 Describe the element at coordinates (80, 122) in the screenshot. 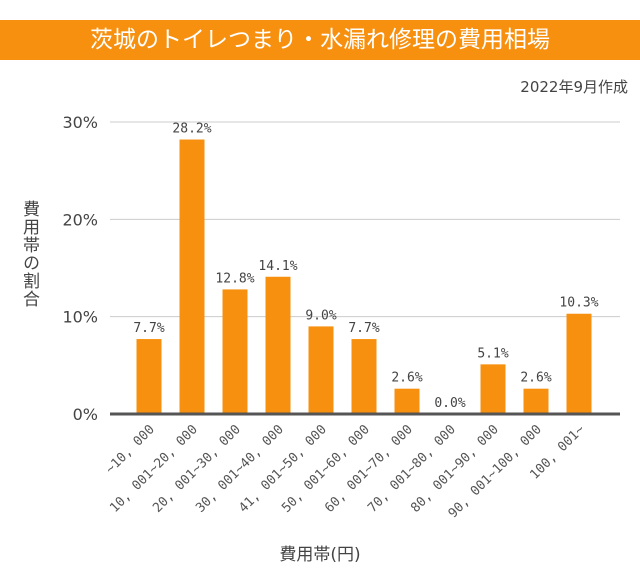

I see `y-tick-label: 30%` at that location.